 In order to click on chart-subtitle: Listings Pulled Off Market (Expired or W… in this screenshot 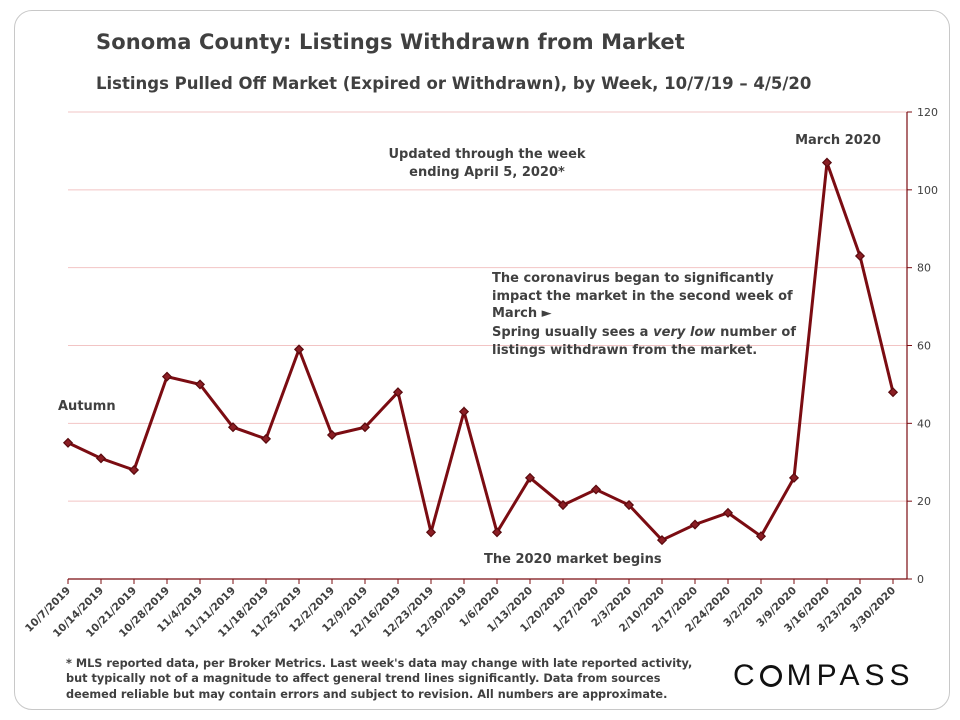, I will do `click(454, 83)`.